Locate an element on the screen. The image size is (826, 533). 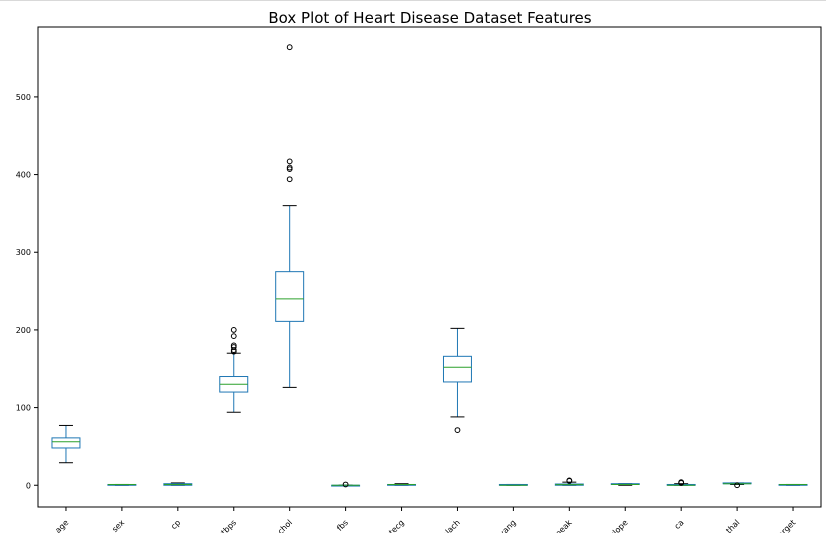
x-tick-label-slope: slope is located at coordinates (618, 525).